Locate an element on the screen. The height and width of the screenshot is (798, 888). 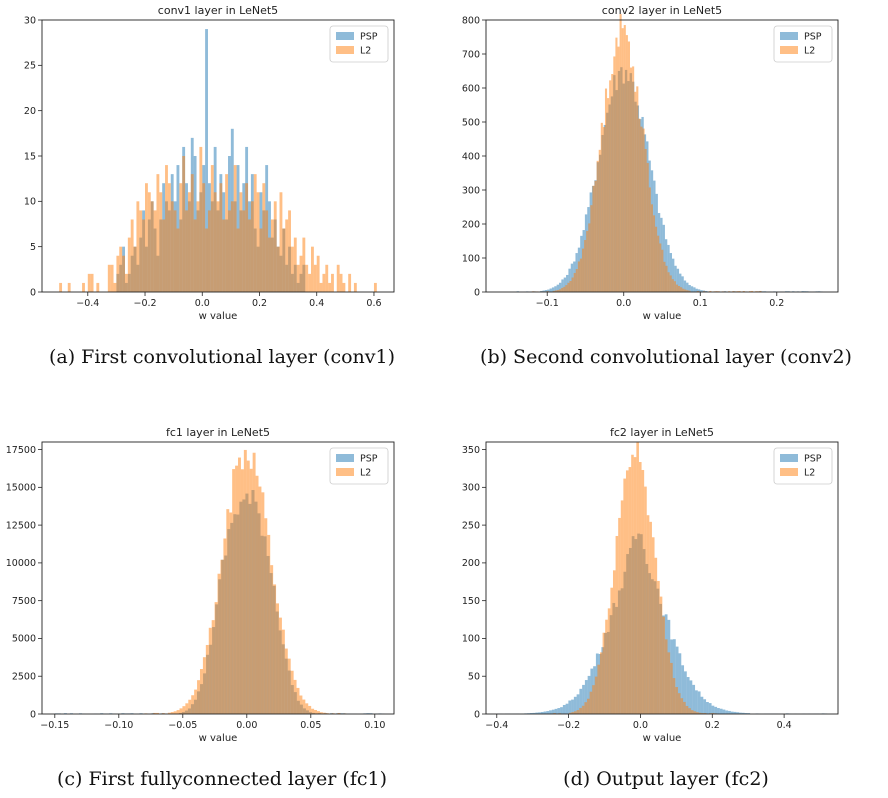
chart-title: fc1 layer in LeNet5 is located at coordinates (218, 432).